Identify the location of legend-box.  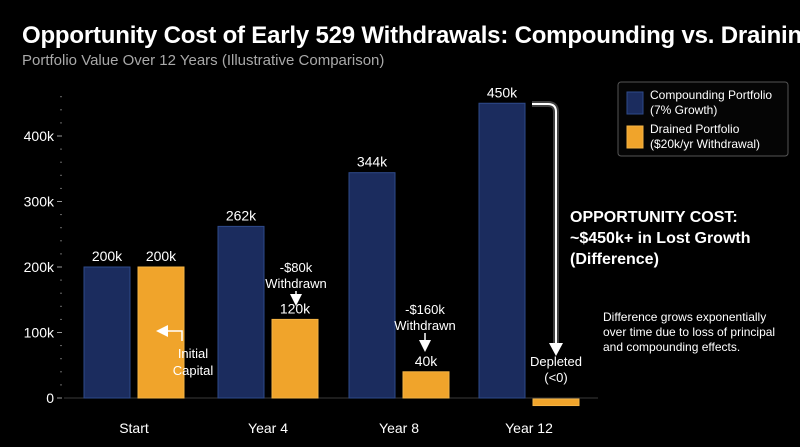
(703, 119).